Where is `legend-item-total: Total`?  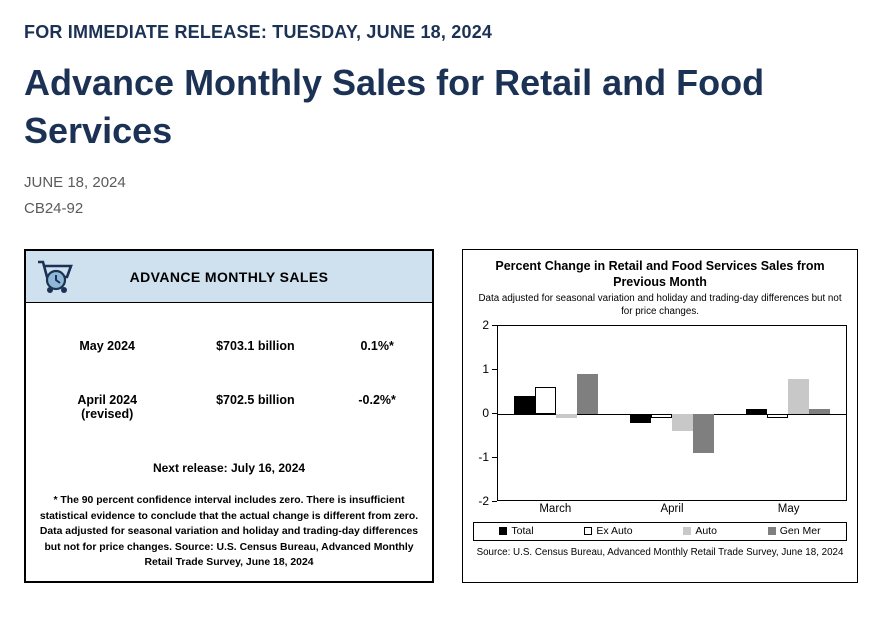 legend-item-total: Total is located at coordinates (516, 531).